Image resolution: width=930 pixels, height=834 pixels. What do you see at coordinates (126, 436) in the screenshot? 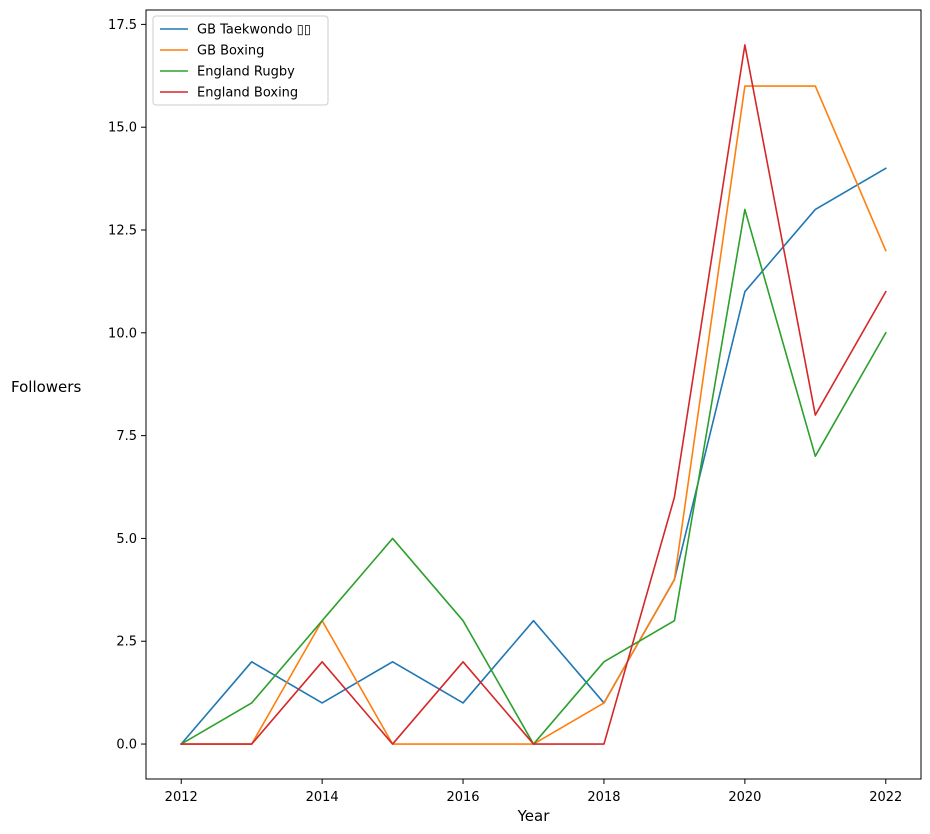
I see `y-tick-label: 7.5` at bounding box center [126, 436].